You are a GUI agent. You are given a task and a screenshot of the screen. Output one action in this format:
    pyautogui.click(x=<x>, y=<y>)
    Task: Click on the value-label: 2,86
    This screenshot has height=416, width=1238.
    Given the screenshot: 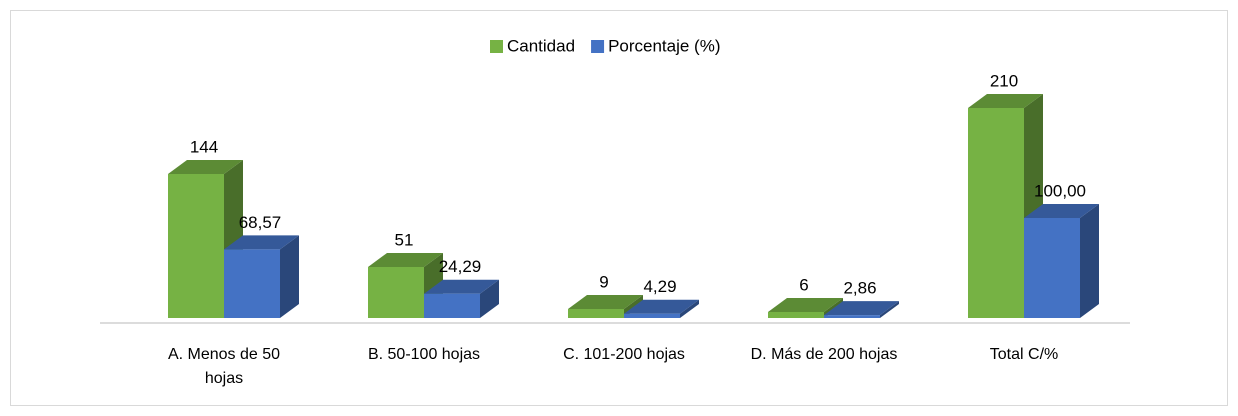 What is the action you would take?
    pyautogui.click(x=859, y=288)
    